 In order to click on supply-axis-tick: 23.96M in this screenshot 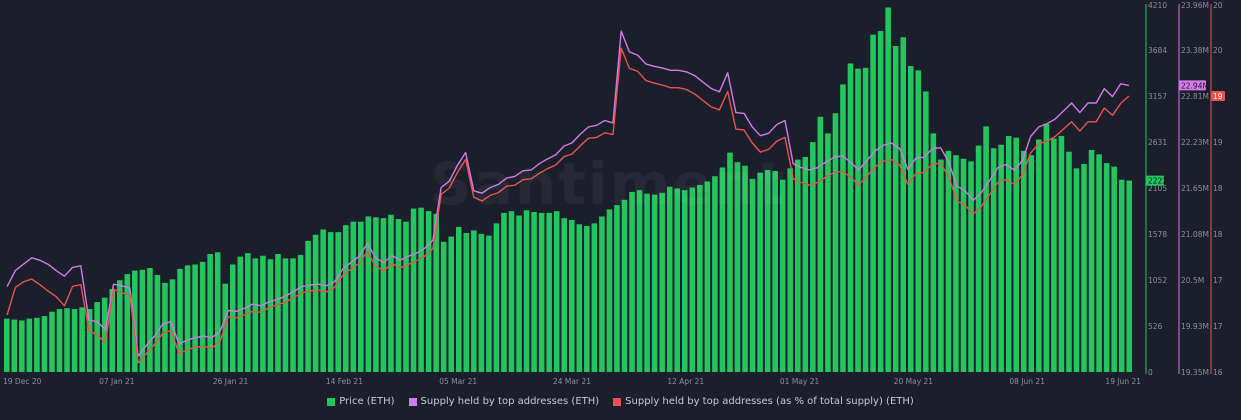, I will do `click(1195, 5)`.